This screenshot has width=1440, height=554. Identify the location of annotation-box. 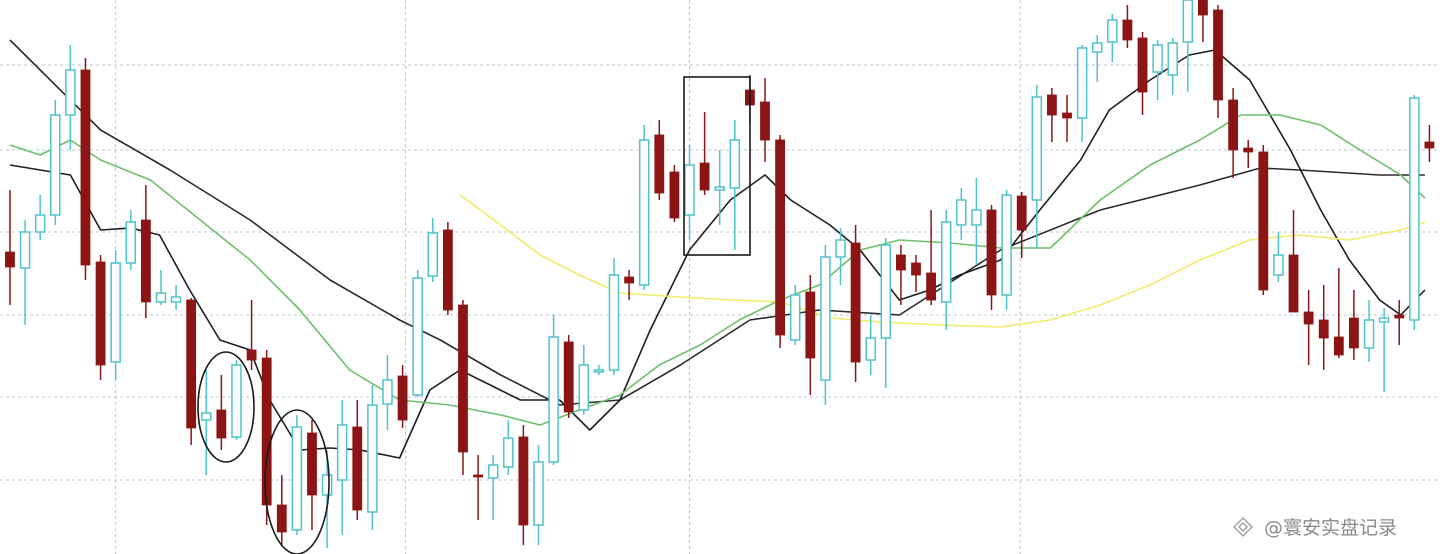
(717, 166).